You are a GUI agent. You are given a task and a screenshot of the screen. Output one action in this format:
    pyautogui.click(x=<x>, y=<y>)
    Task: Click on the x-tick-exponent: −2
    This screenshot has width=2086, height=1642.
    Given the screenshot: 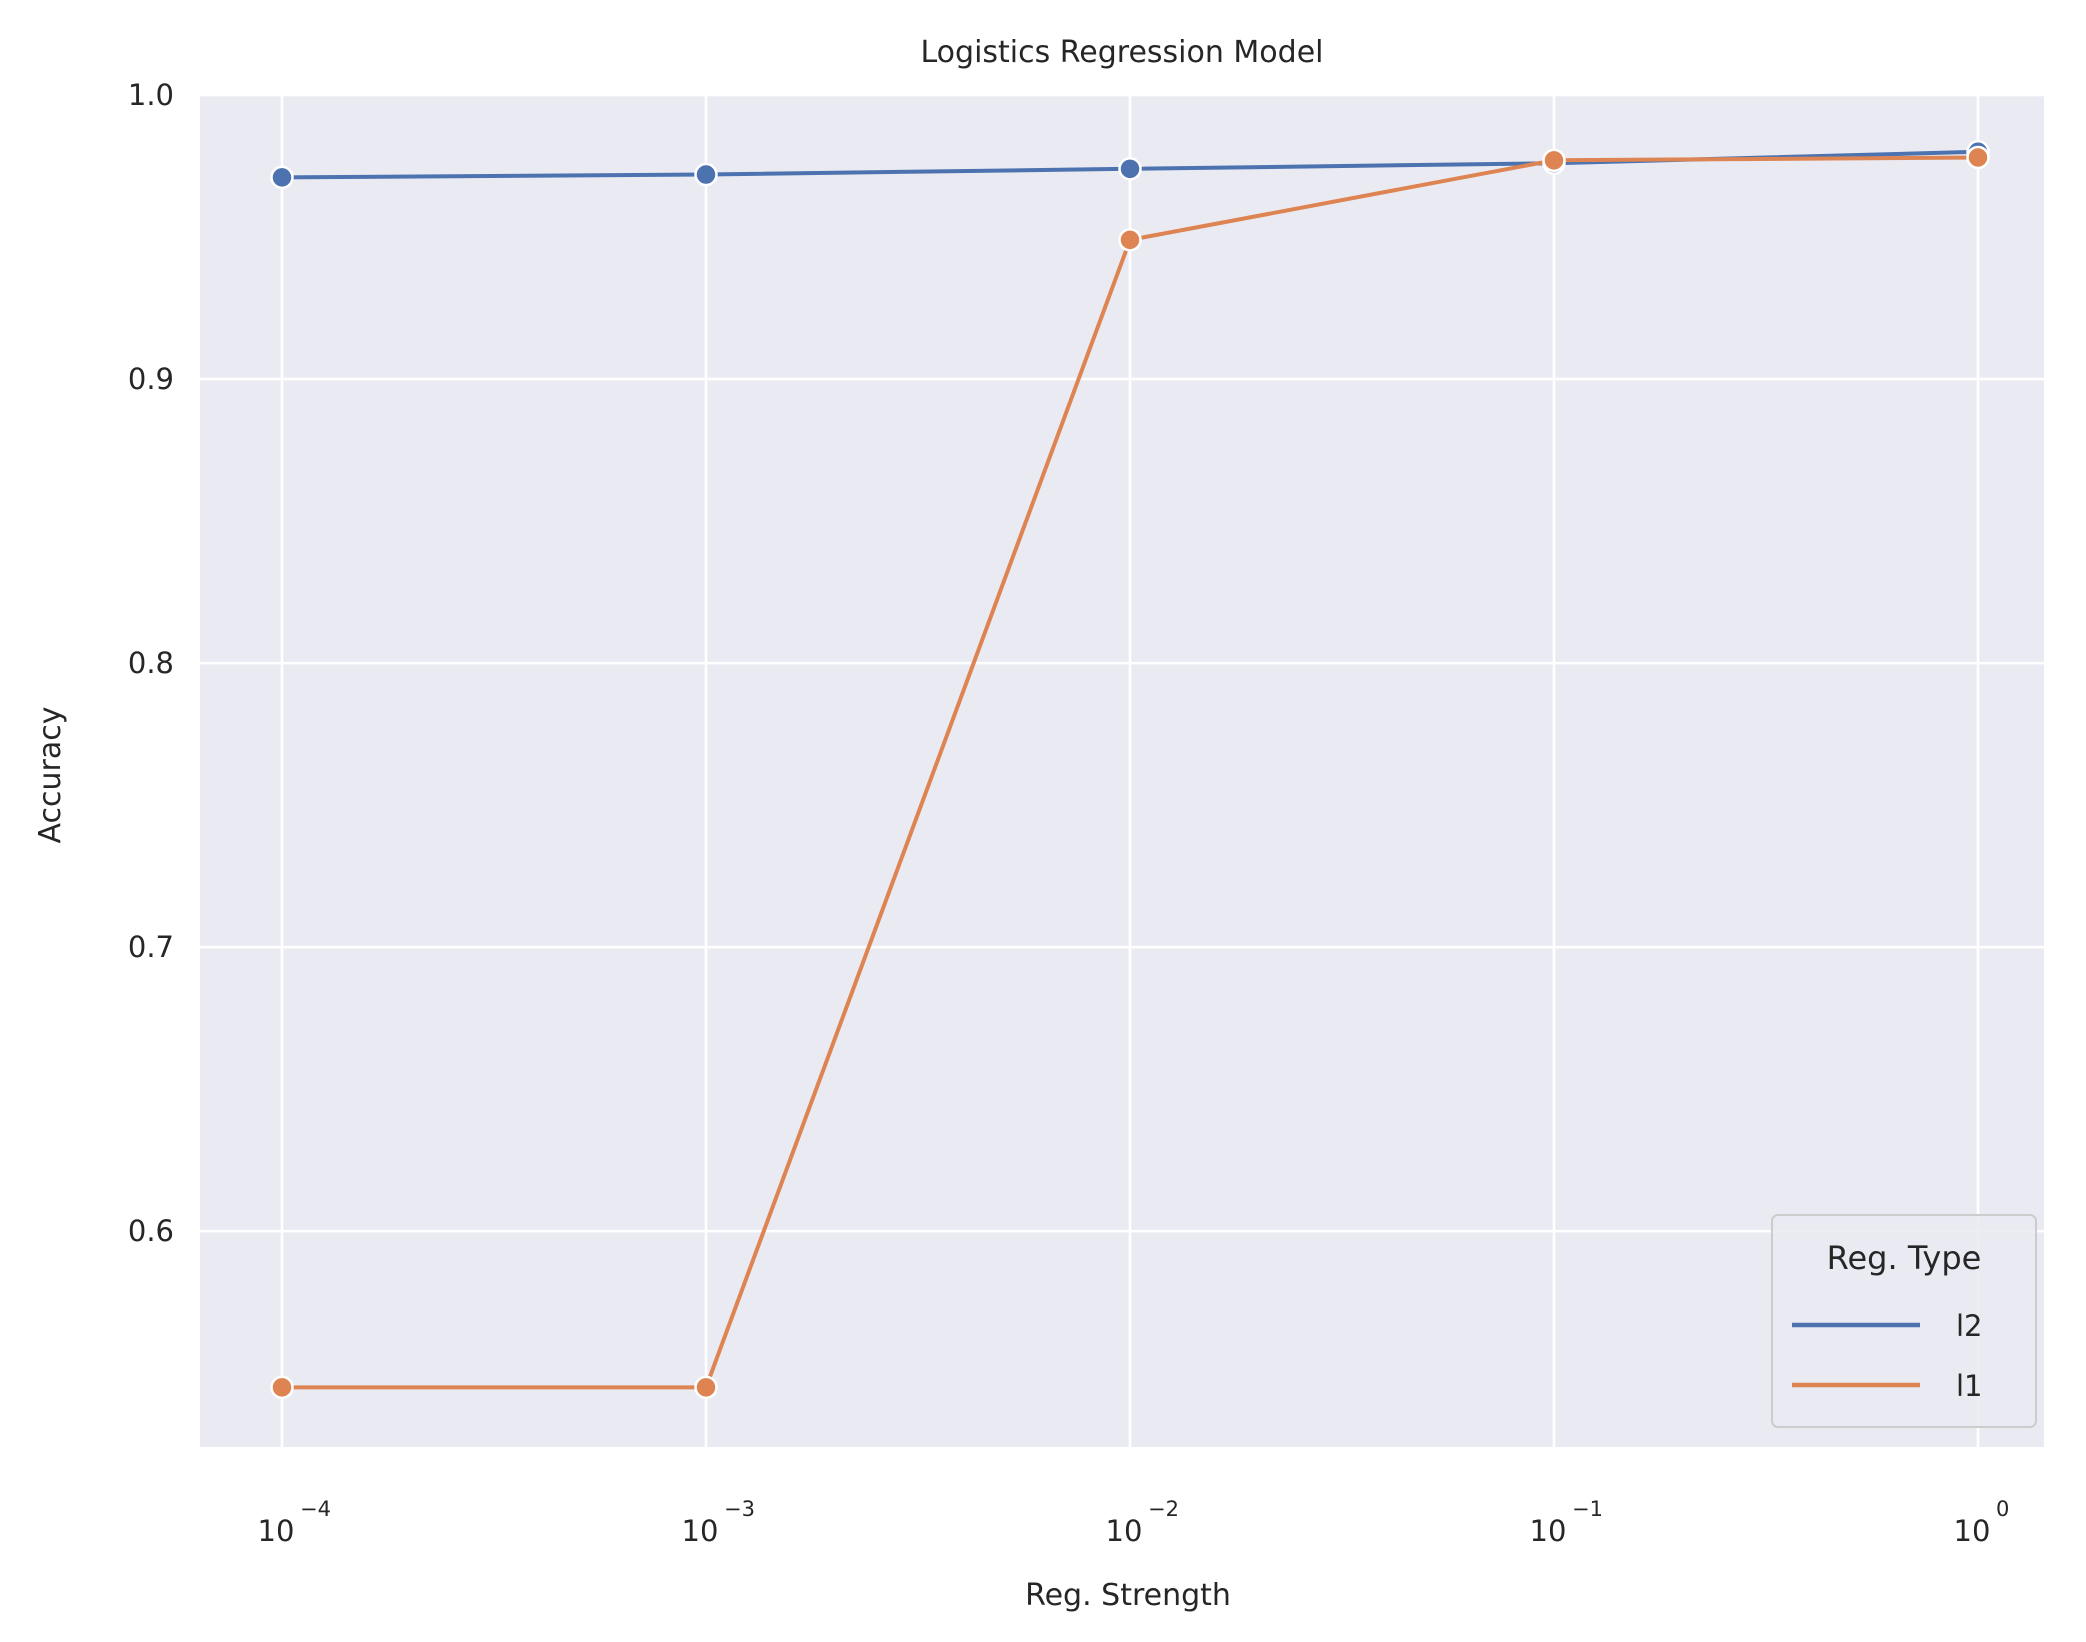 What is the action you would take?
    pyautogui.click(x=1163, y=1509)
    